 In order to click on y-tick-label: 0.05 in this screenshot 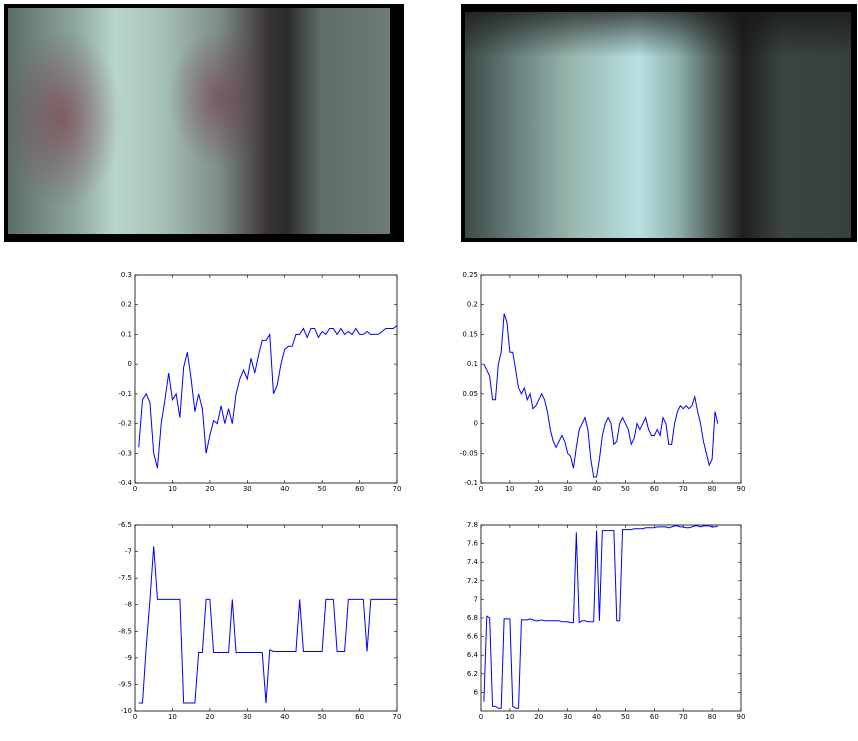, I will do `click(470, 394)`.